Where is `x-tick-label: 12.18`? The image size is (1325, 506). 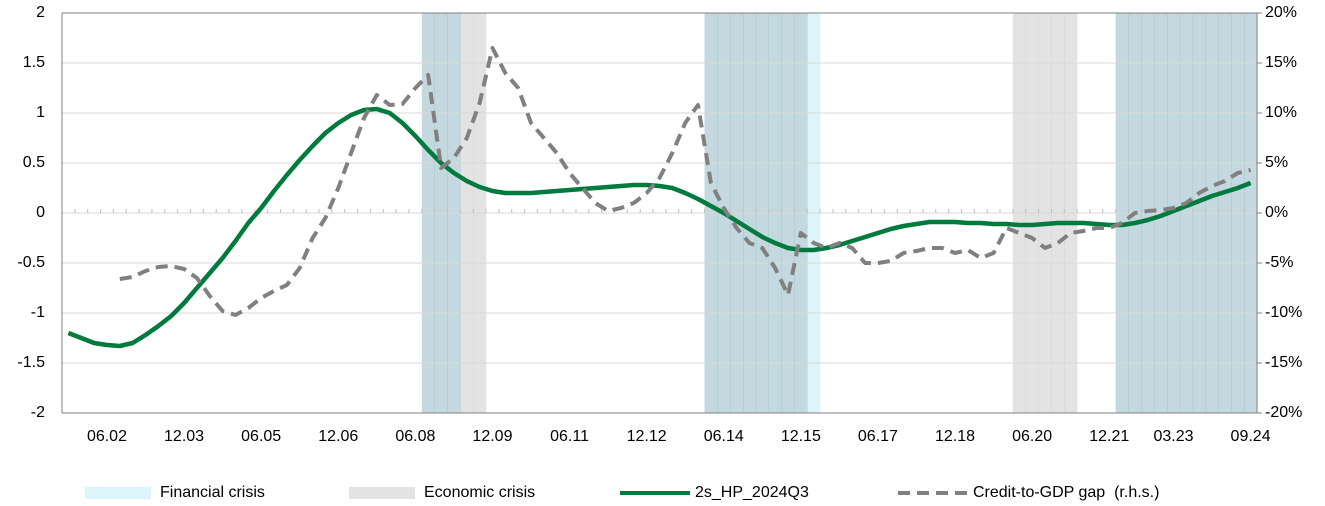 x-tick-label: 12.18 is located at coordinates (955, 436).